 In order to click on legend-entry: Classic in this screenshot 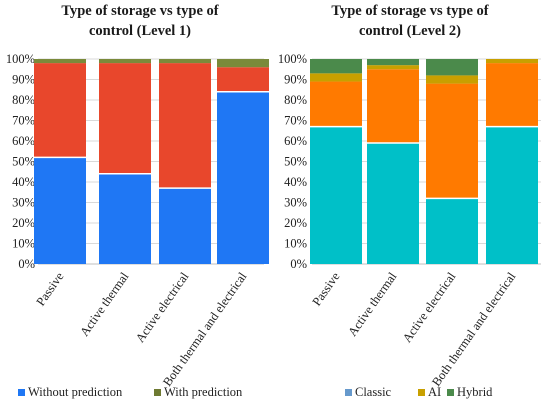, I will do `click(373, 392)`.